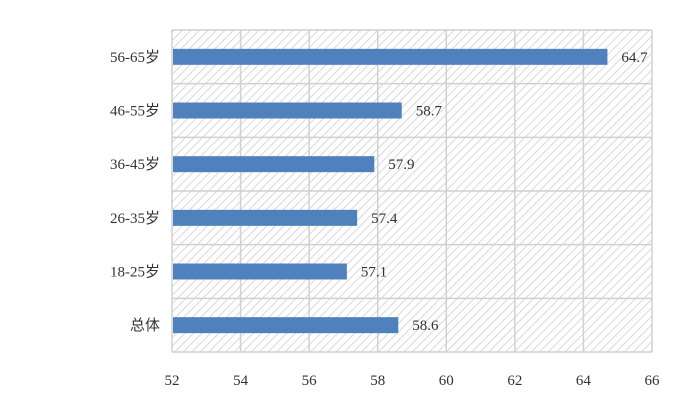  I want to click on x-tick-label: 54, so click(241, 381).